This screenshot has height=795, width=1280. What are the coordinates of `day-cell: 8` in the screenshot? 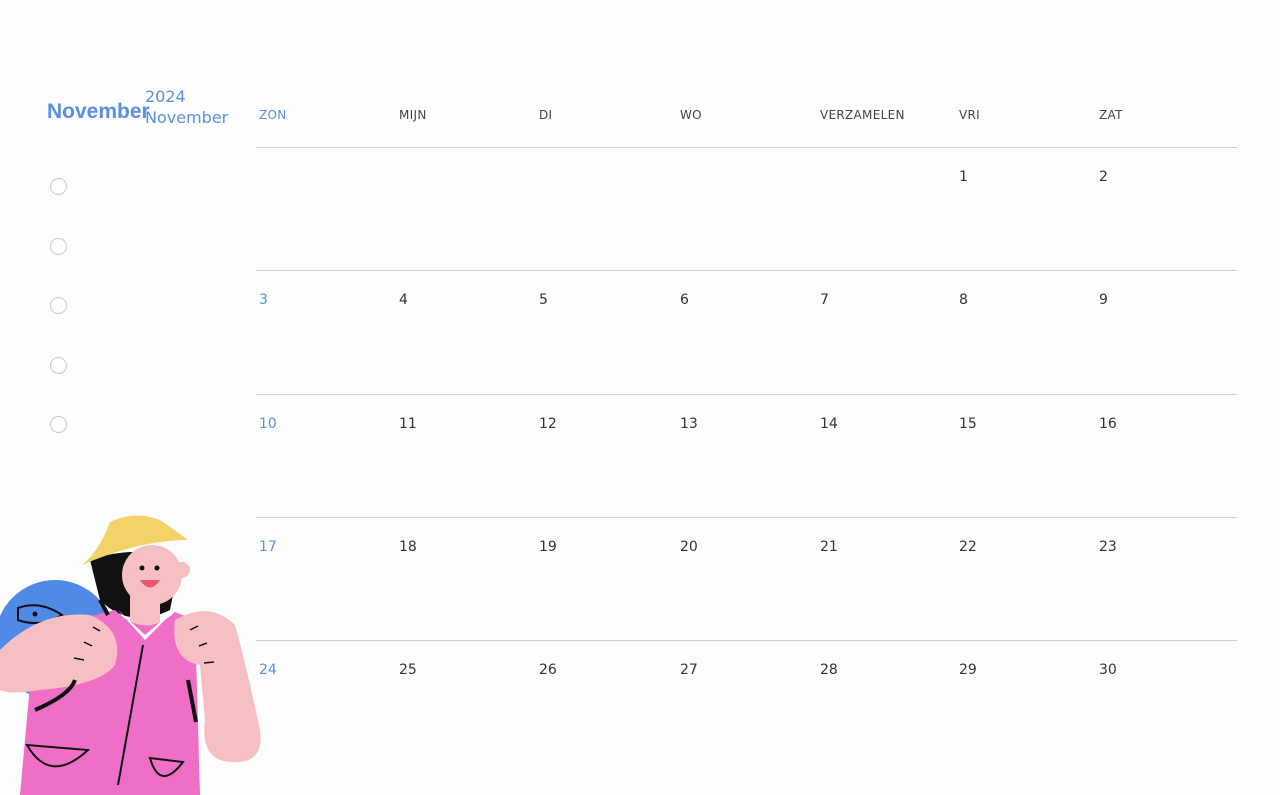 It's located at (963, 300).